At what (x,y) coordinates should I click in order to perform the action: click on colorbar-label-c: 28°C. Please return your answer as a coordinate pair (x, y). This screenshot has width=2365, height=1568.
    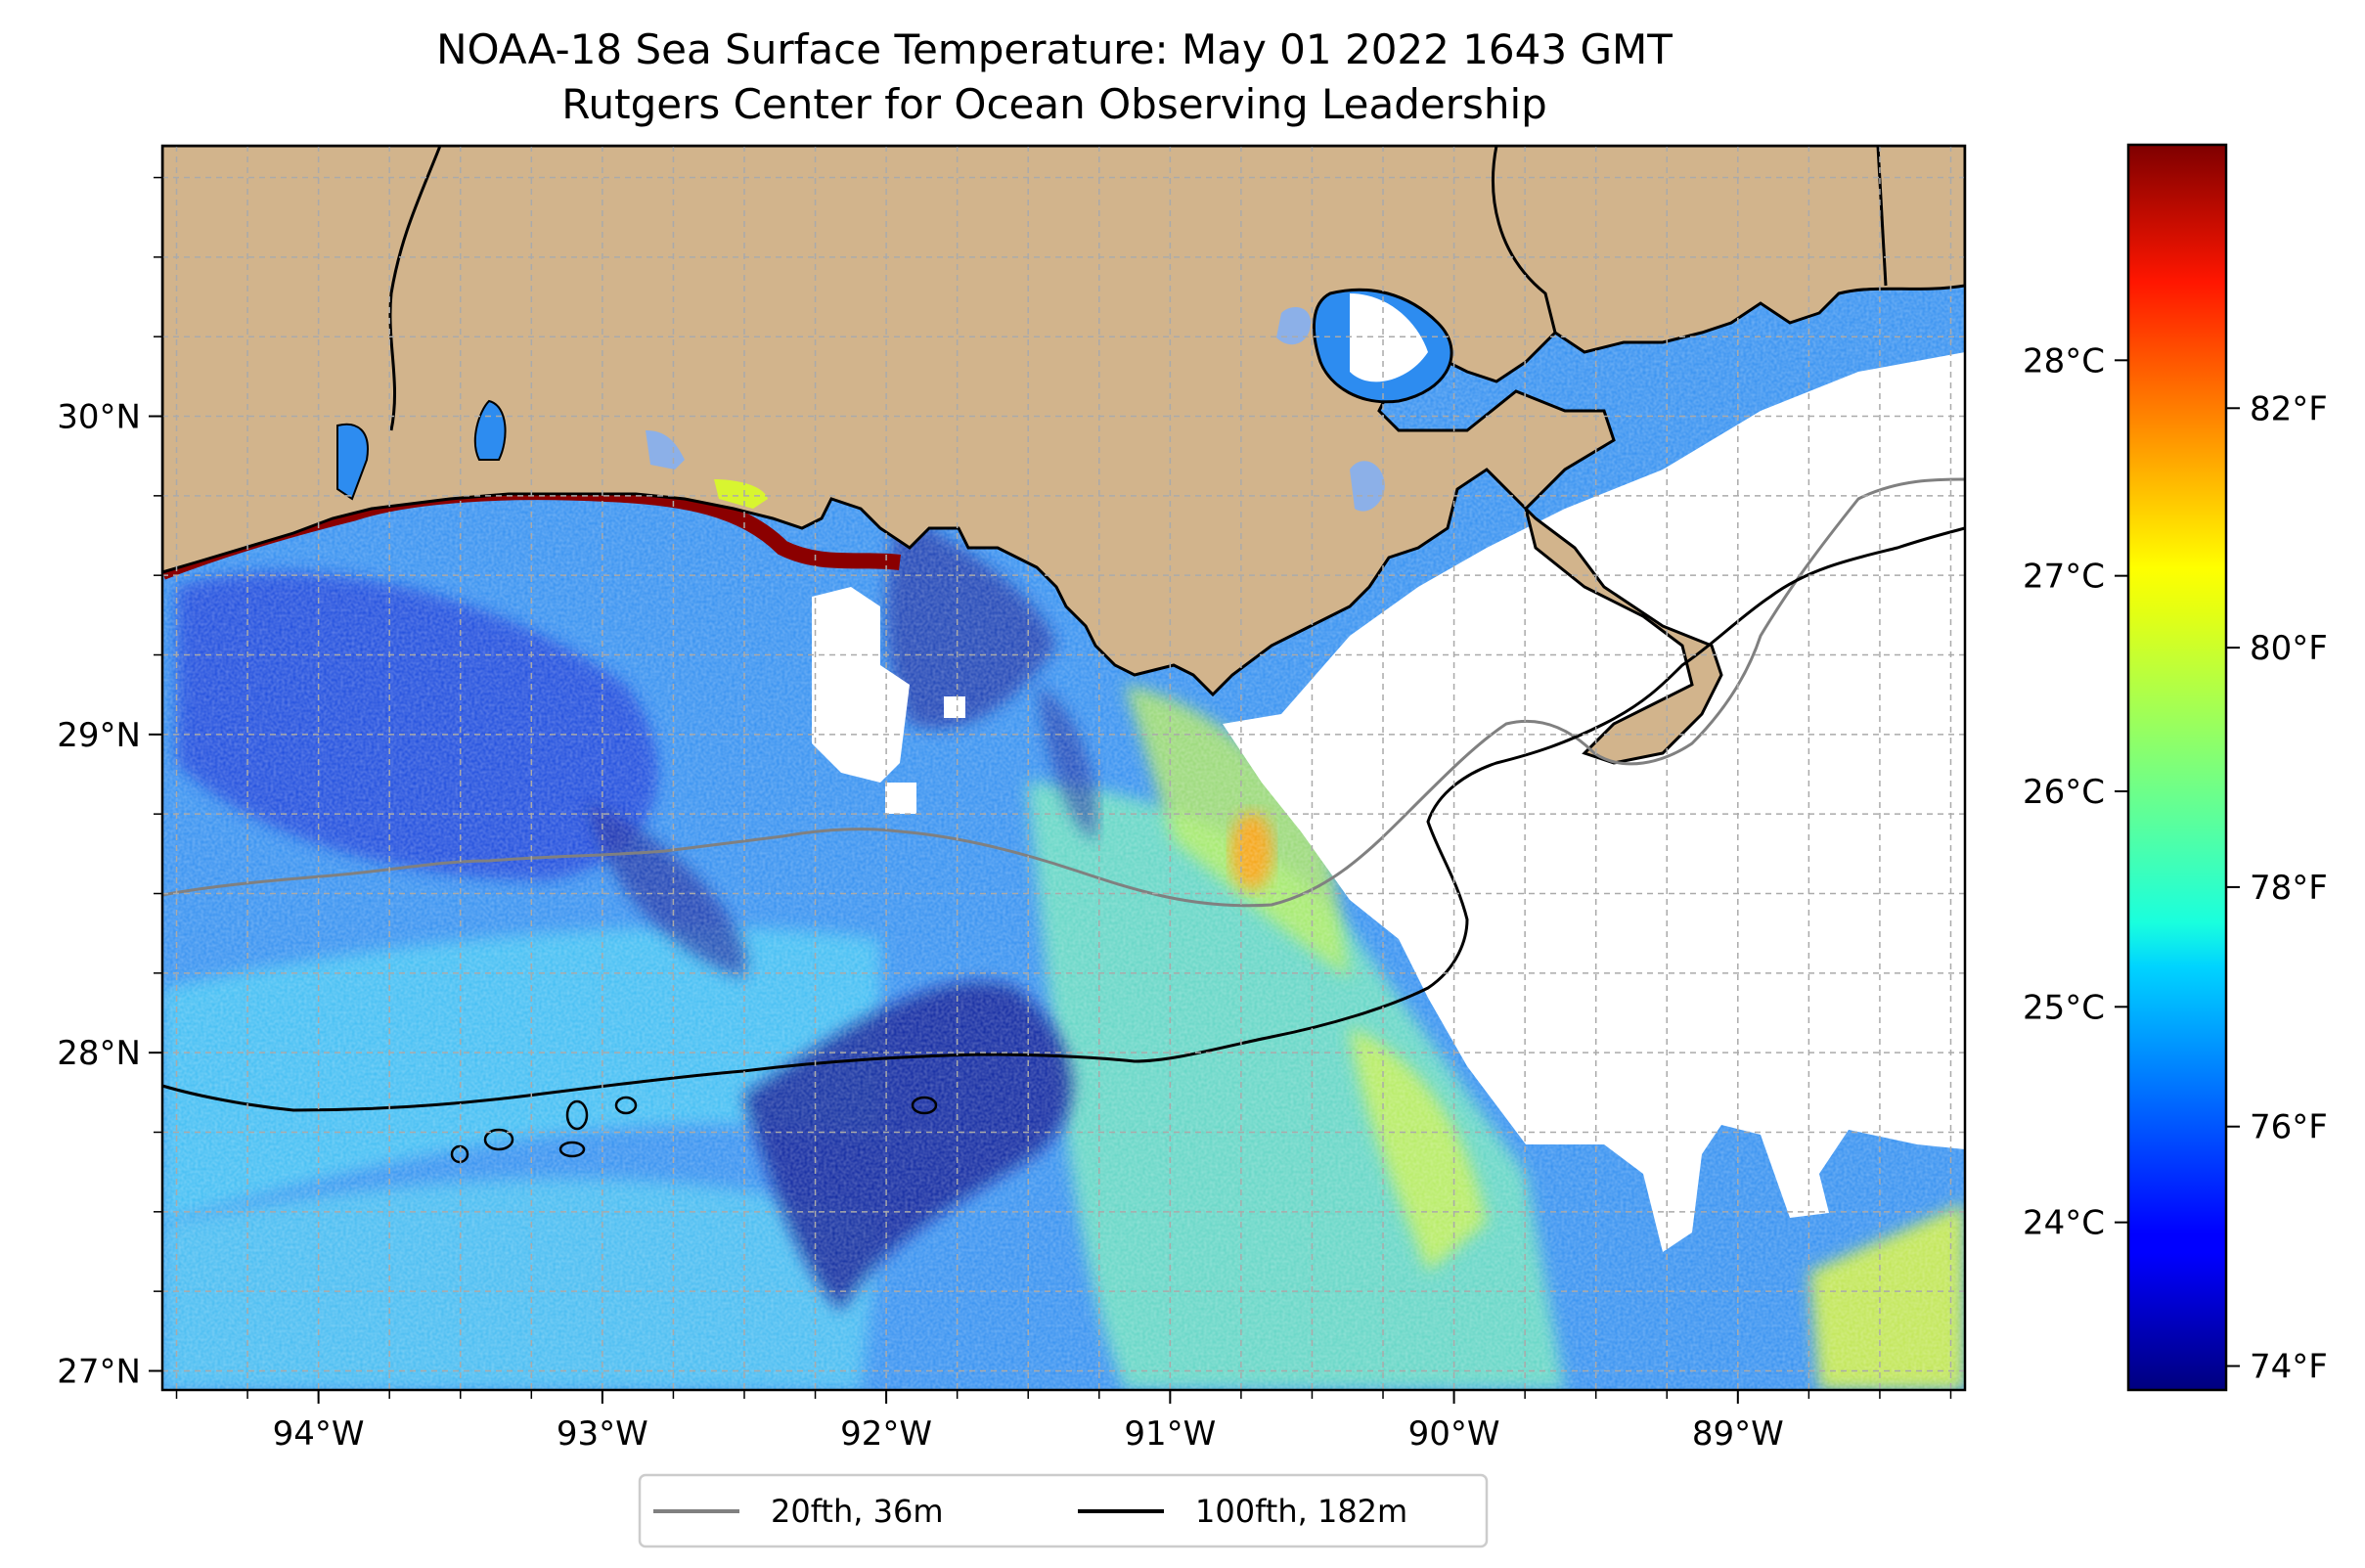
    Looking at the image, I should click on (2064, 361).